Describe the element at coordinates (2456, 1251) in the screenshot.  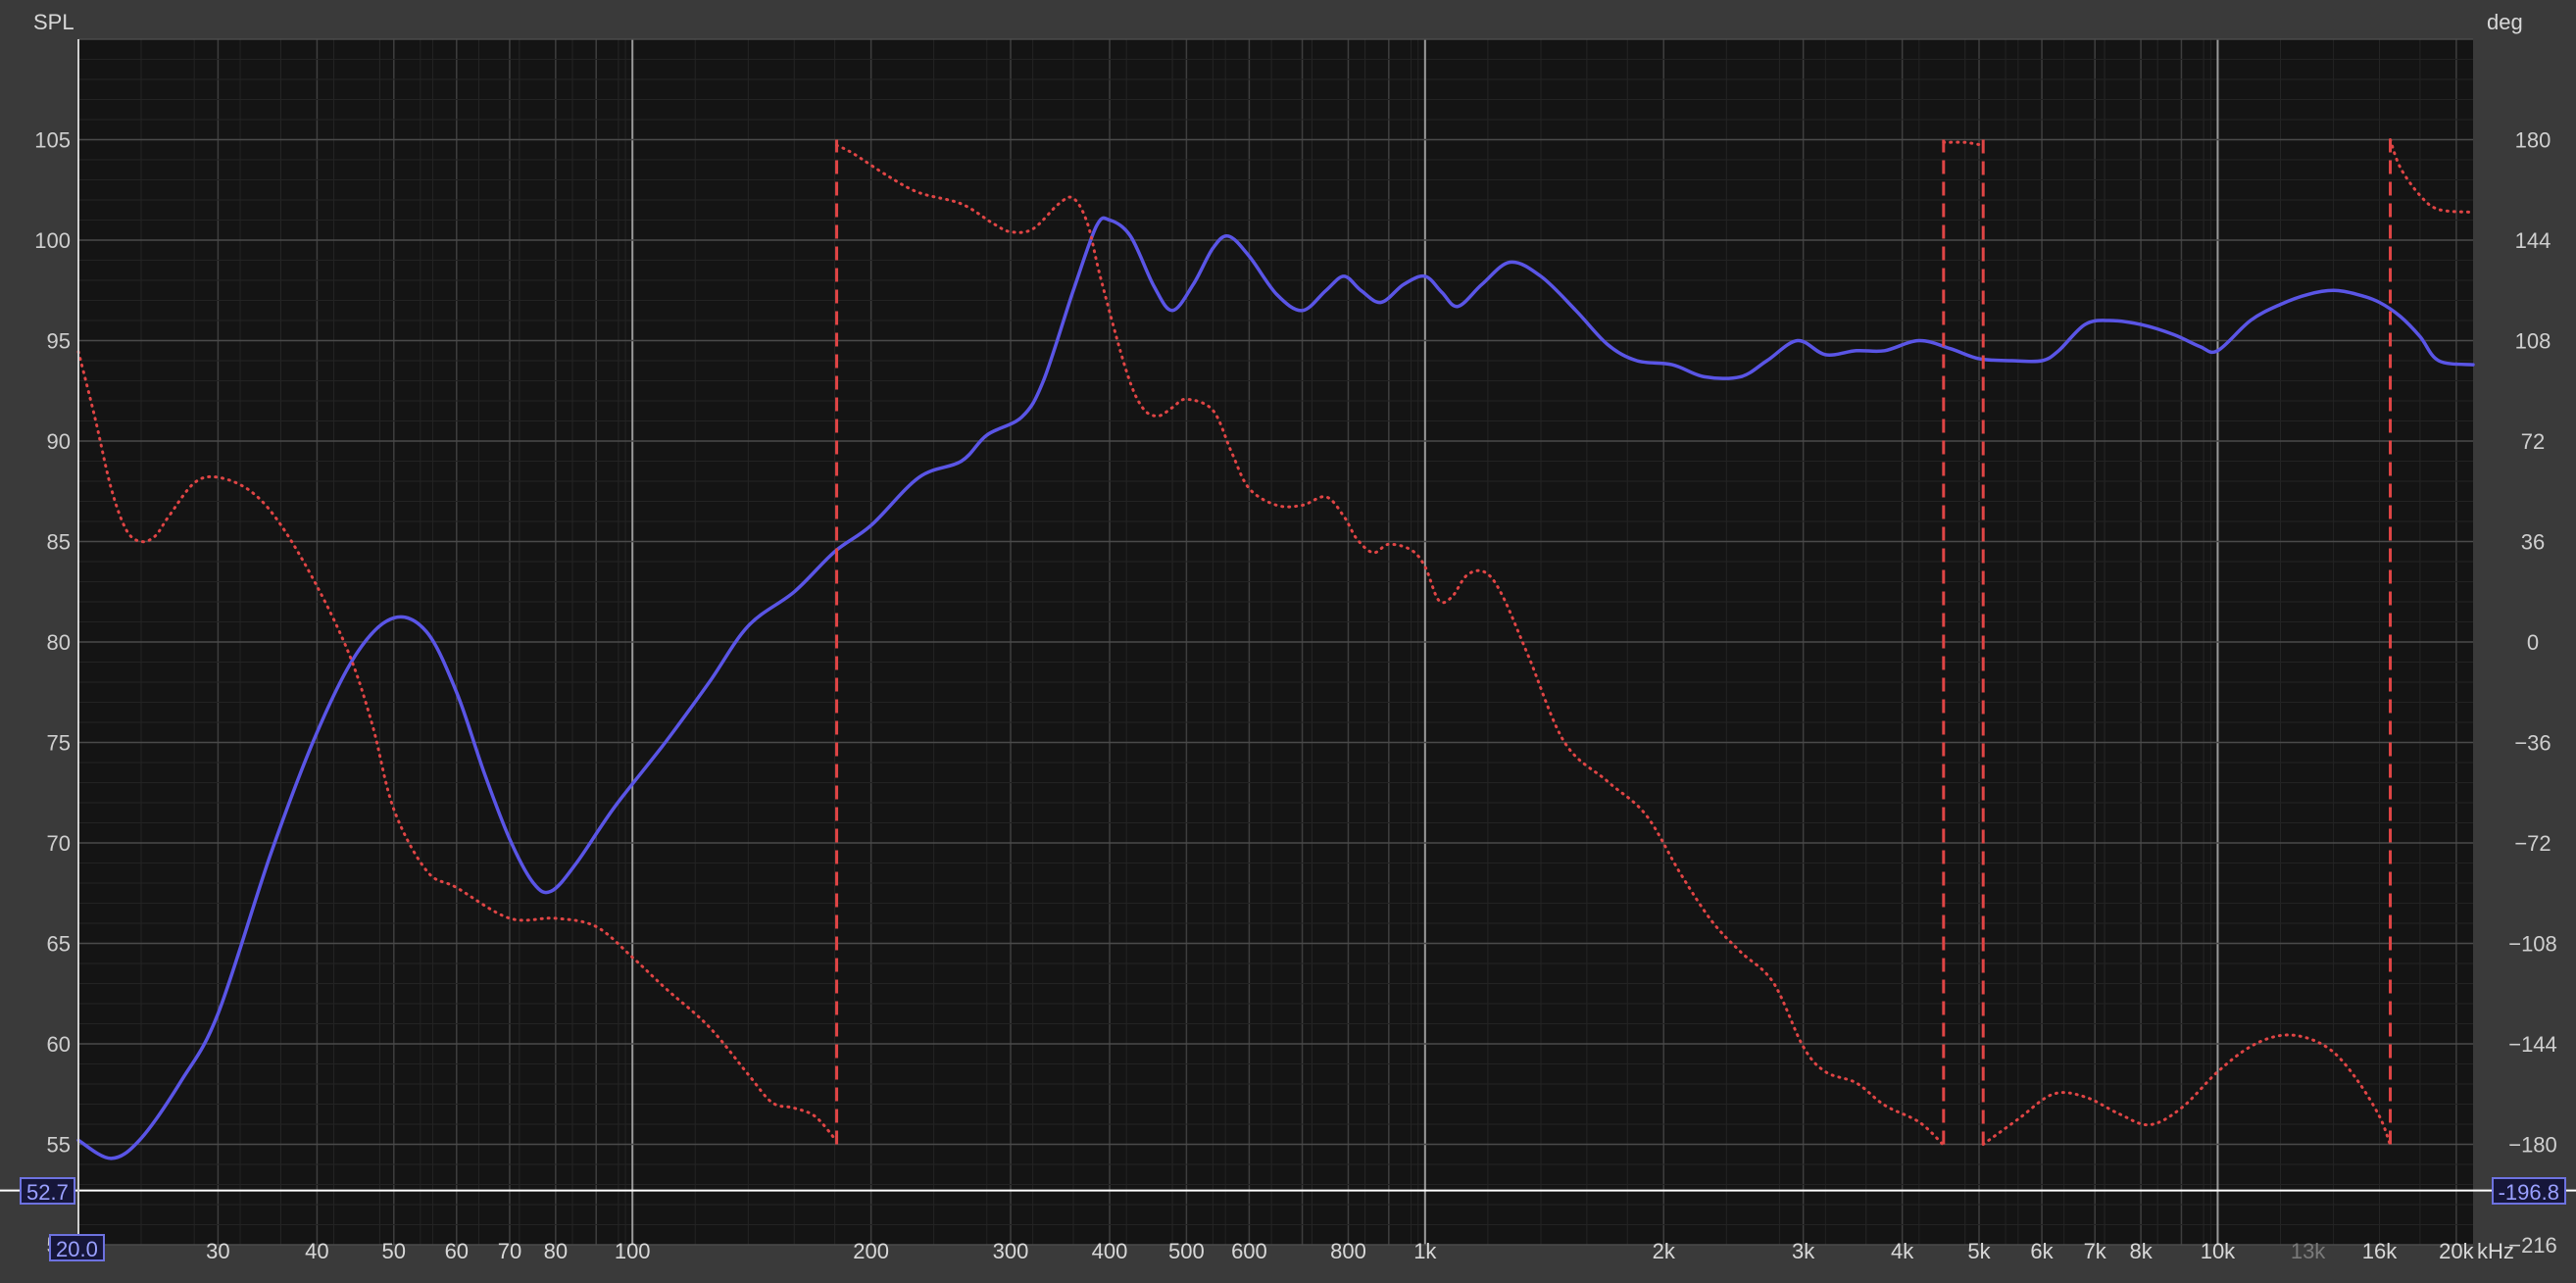
I see `x-tick-label: 20k` at that location.